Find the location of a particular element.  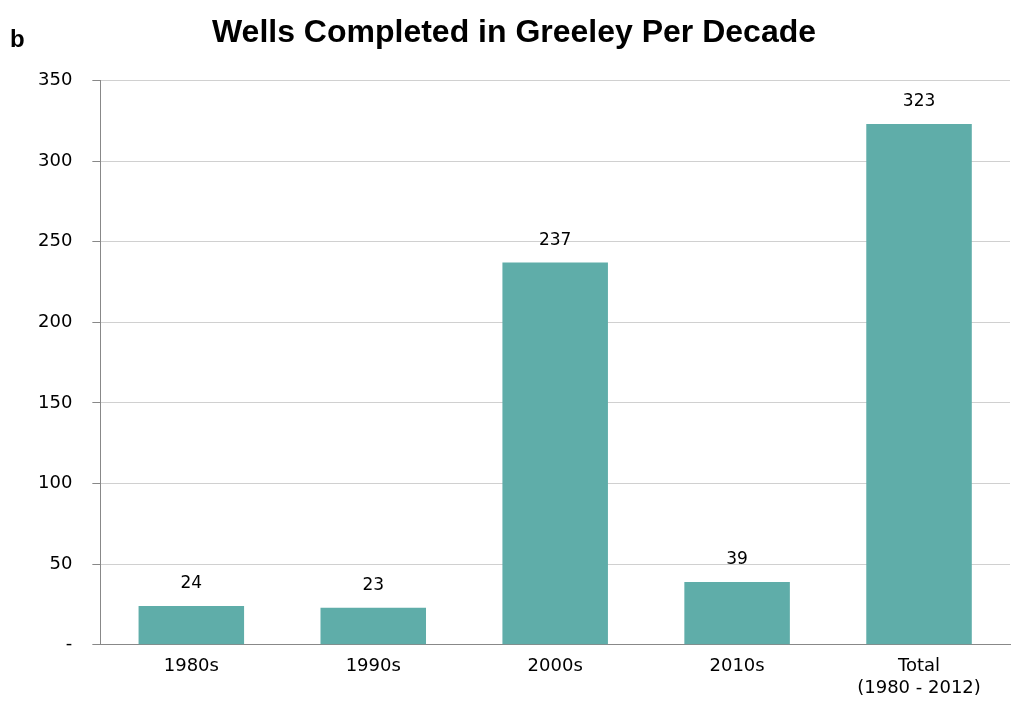

x-tick-label: 2000s is located at coordinates (555, 665).